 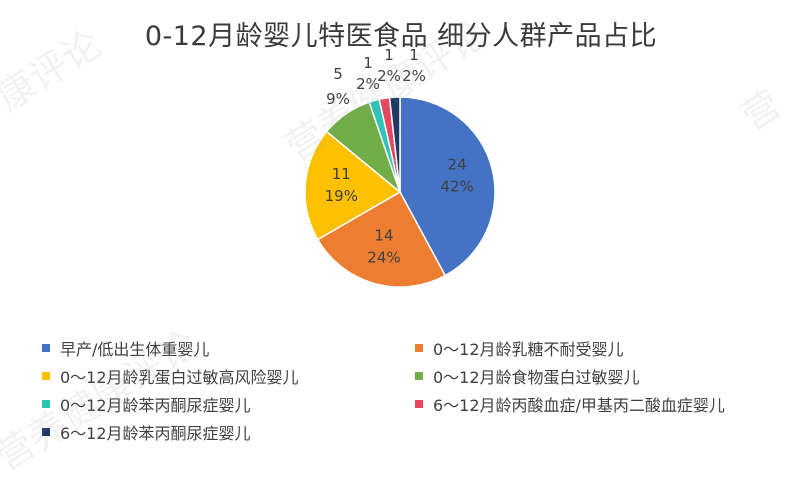 What do you see at coordinates (155, 405) in the screenshot?
I see `legend-label-4: 0～12月龄苯丙酮尿症婴儿` at bounding box center [155, 405].